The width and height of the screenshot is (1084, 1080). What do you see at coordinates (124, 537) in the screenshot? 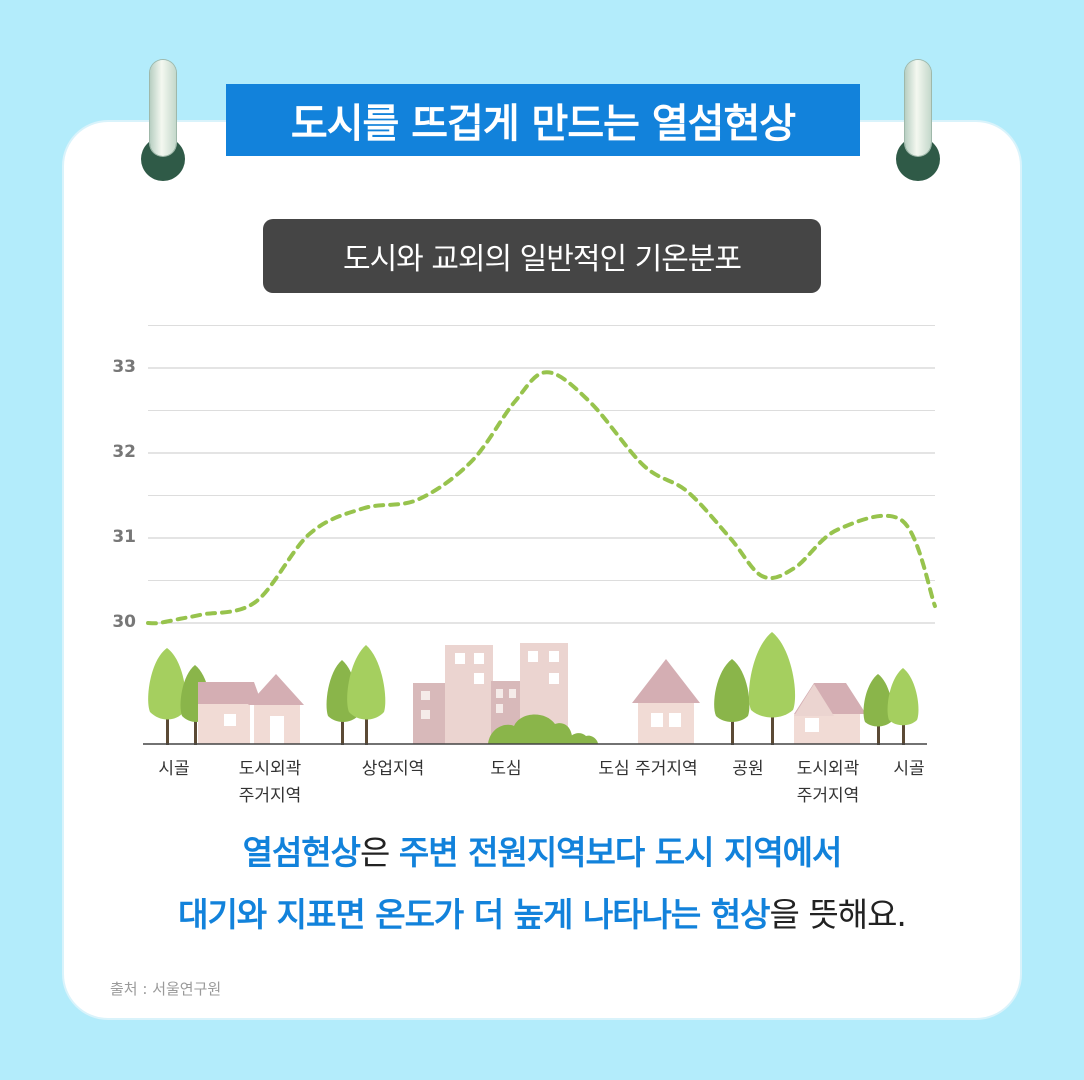
I see `y-tick-label: 31` at bounding box center [124, 537].